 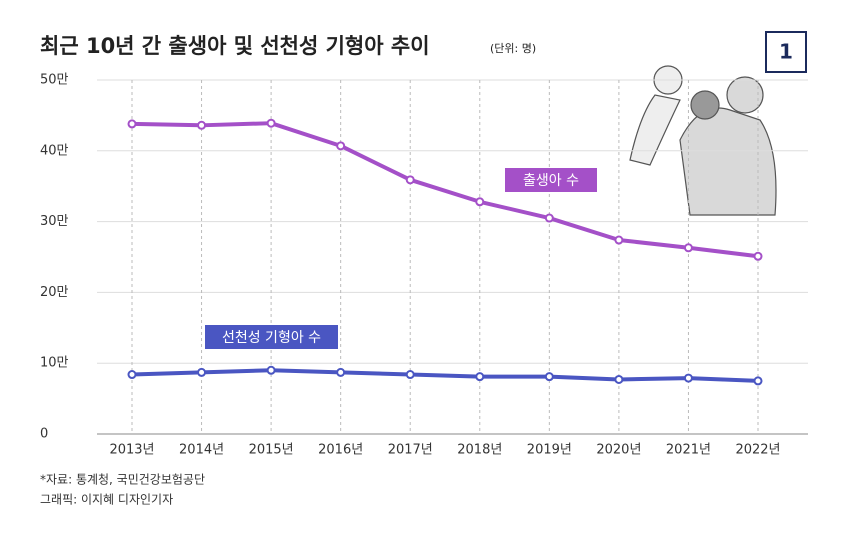 I want to click on series-label: 선천성 기형아 수, so click(x=271, y=338).